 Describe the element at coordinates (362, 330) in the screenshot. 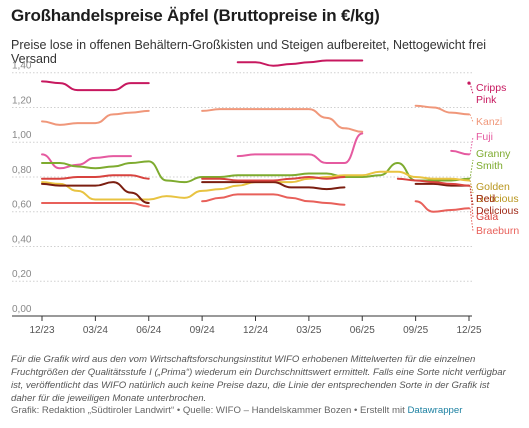

I see `x-tick-label: 06/25` at that location.